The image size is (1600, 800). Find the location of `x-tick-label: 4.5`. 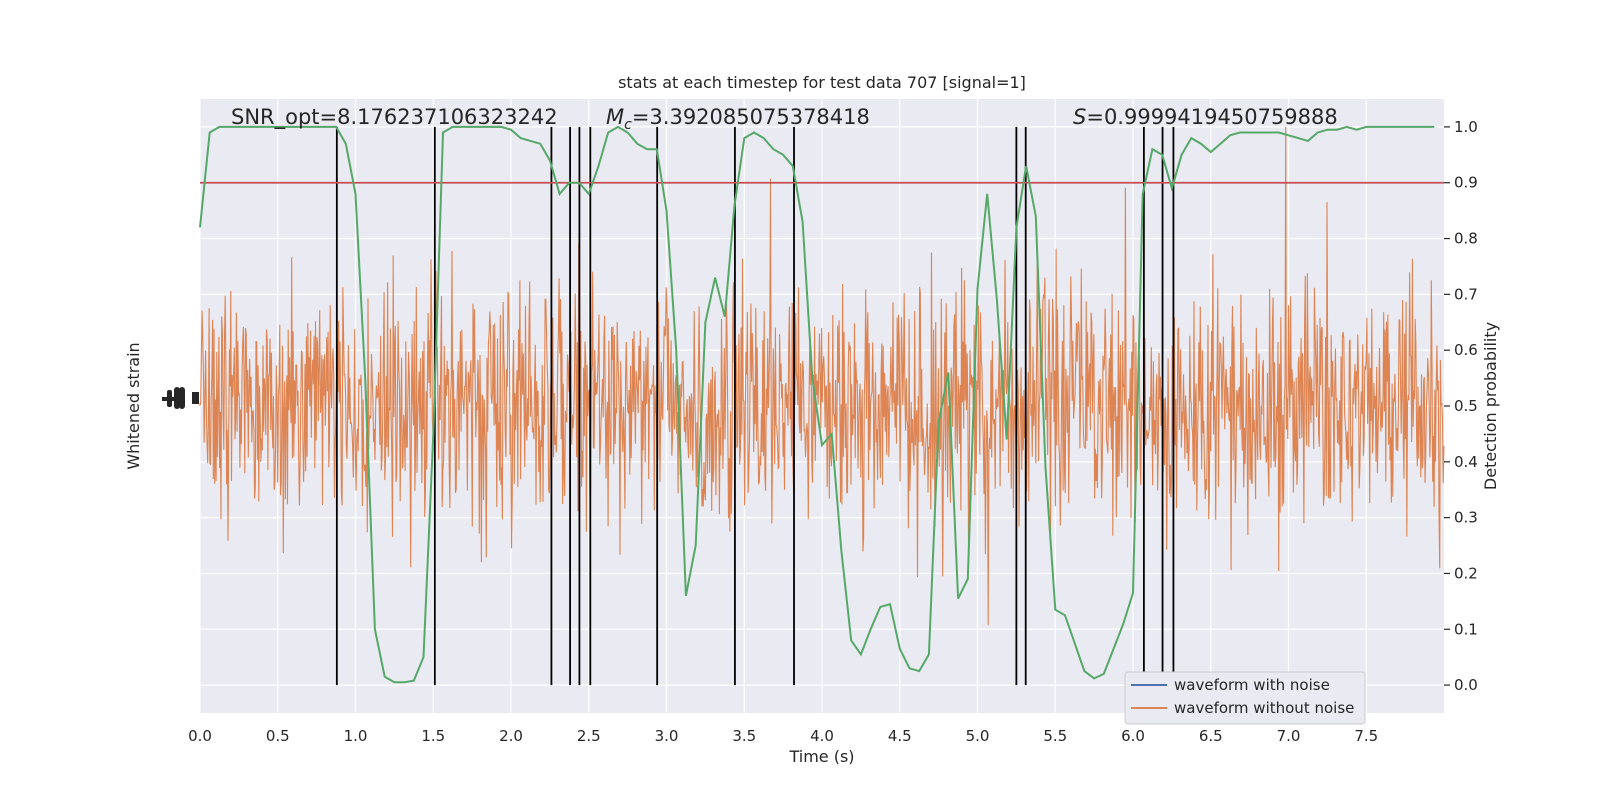

x-tick-label: 4.5 is located at coordinates (900, 736).